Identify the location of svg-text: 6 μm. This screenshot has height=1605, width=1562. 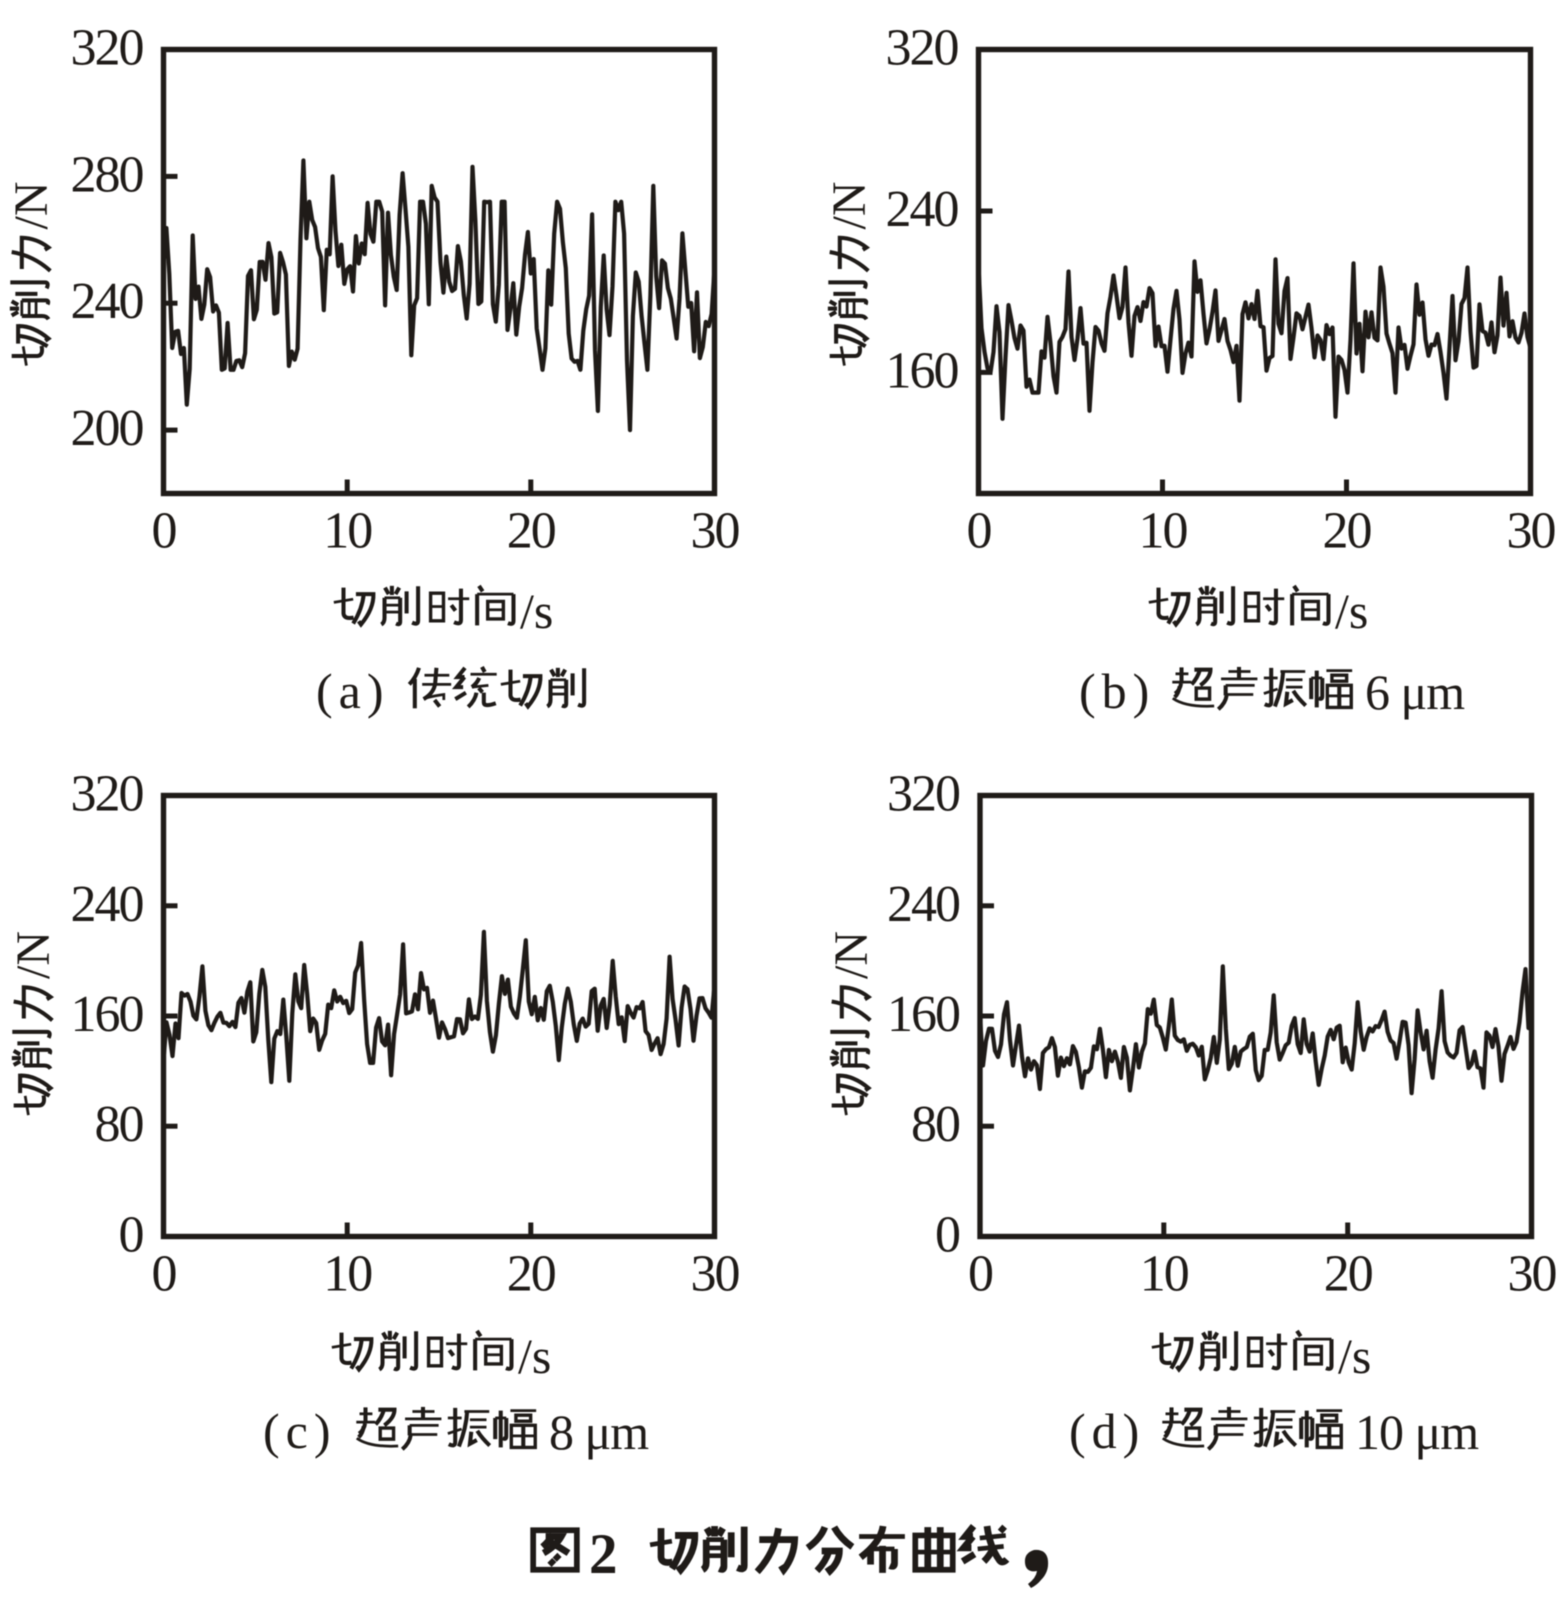
(1415, 692).